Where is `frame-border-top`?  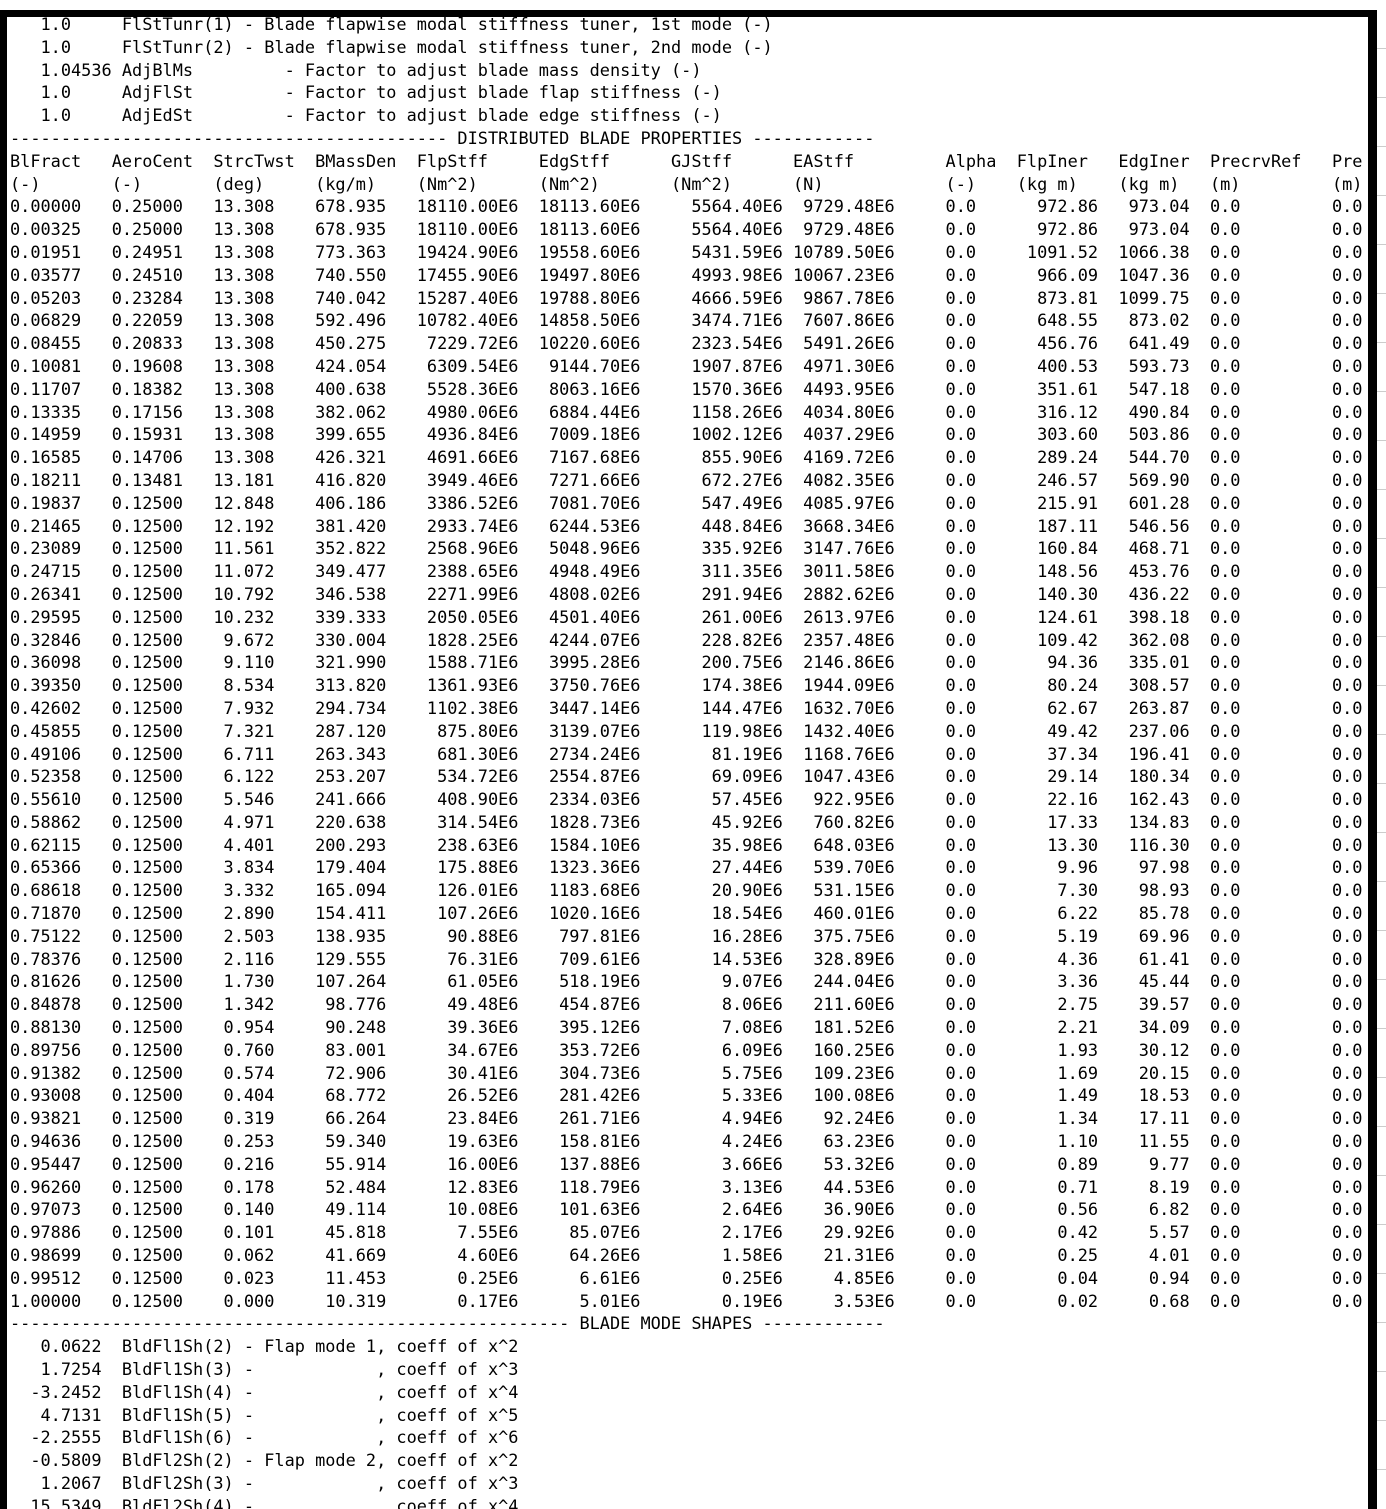
frame-border-top is located at coordinates (688, 13).